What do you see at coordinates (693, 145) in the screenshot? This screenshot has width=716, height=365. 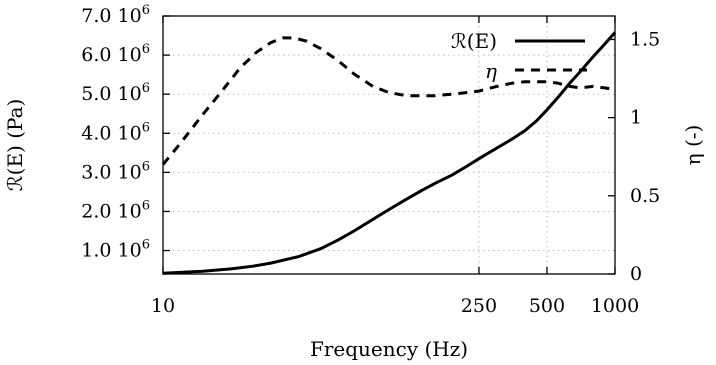 I see `y-axis-title-right: η (-)` at bounding box center [693, 145].